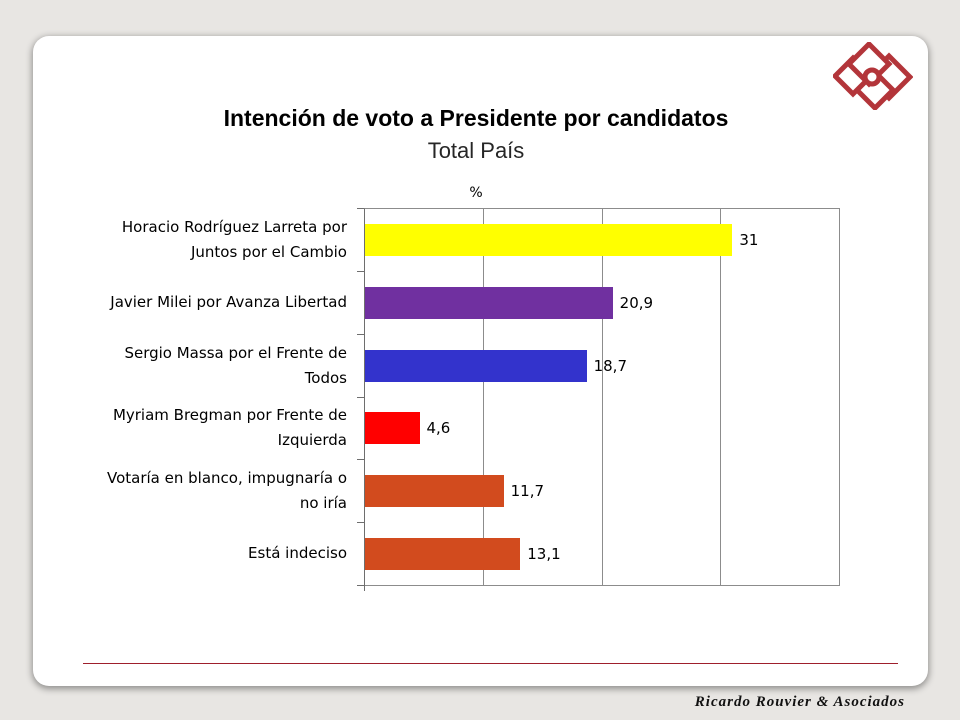 The height and width of the screenshot is (720, 960). I want to click on value-axis-unit-label: %, so click(476, 193).